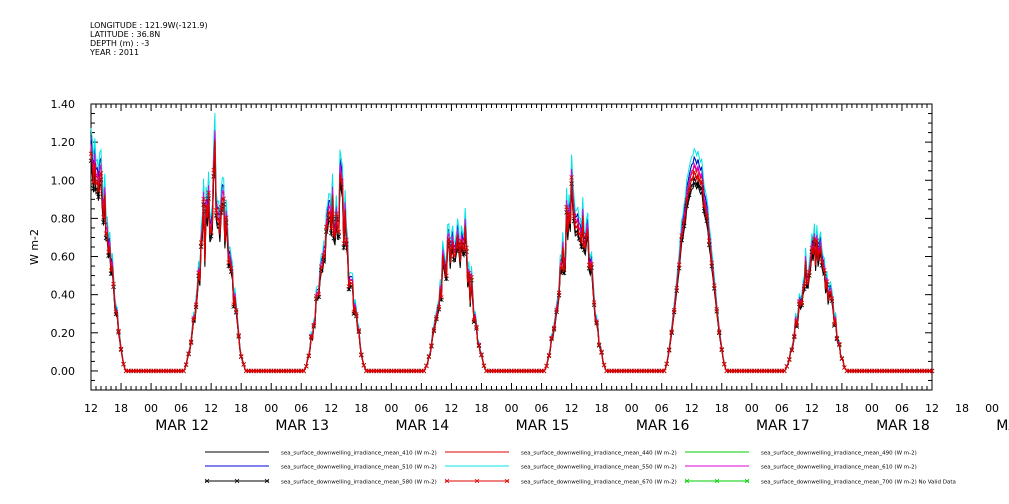 The width and height of the screenshot is (1009, 504). What do you see at coordinates (783, 426) in the screenshot?
I see `x-day-label: MAR 17` at bounding box center [783, 426].